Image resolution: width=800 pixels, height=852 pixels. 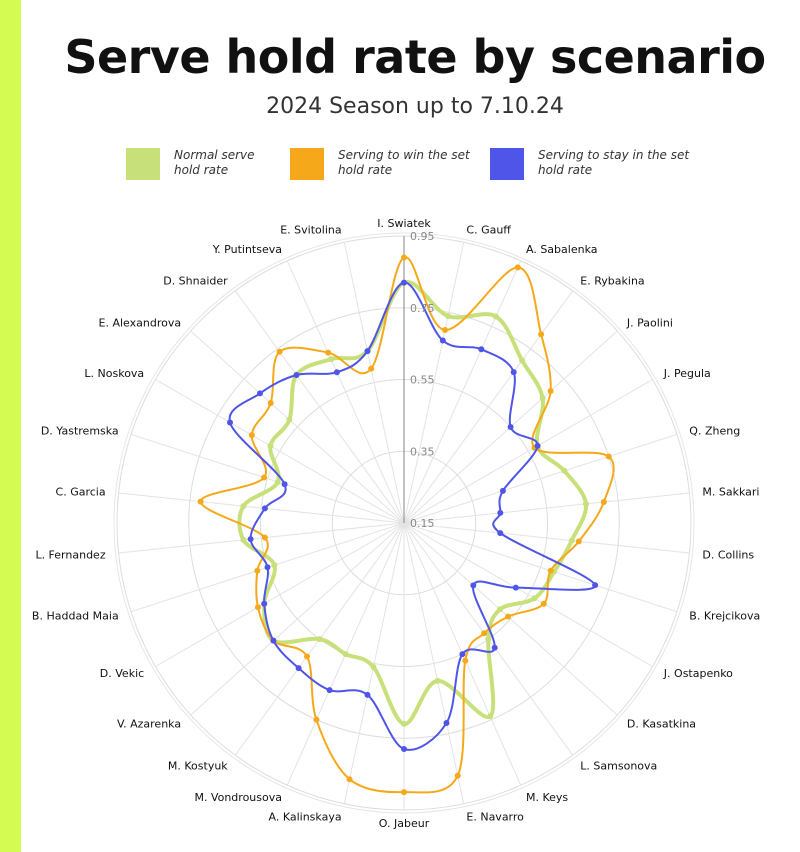 What do you see at coordinates (618, 766) in the screenshot?
I see `player-label: L. Samsonova` at bounding box center [618, 766].